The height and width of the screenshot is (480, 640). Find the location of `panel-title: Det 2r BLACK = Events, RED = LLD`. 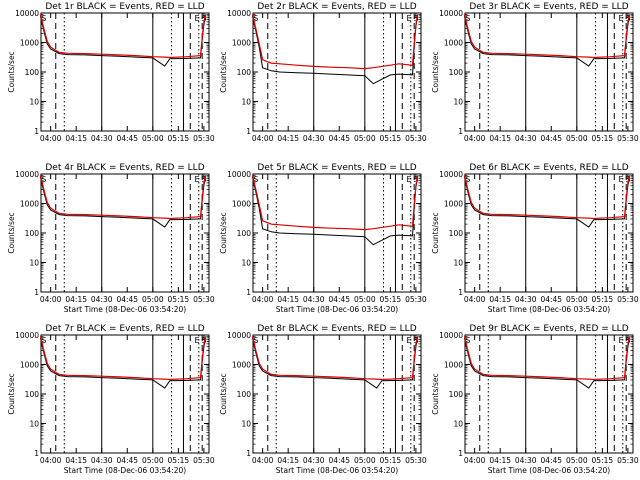

panel-title: Det 2r BLACK = Events, RED = LLD is located at coordinates (336, 7).